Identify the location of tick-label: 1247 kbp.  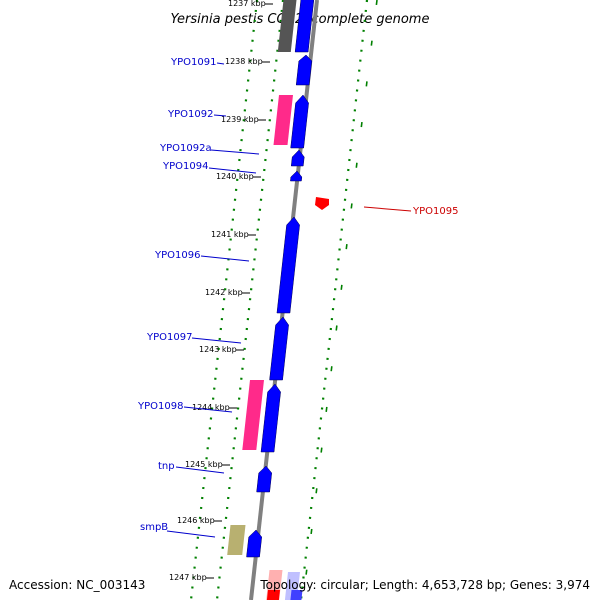
(188, 577).